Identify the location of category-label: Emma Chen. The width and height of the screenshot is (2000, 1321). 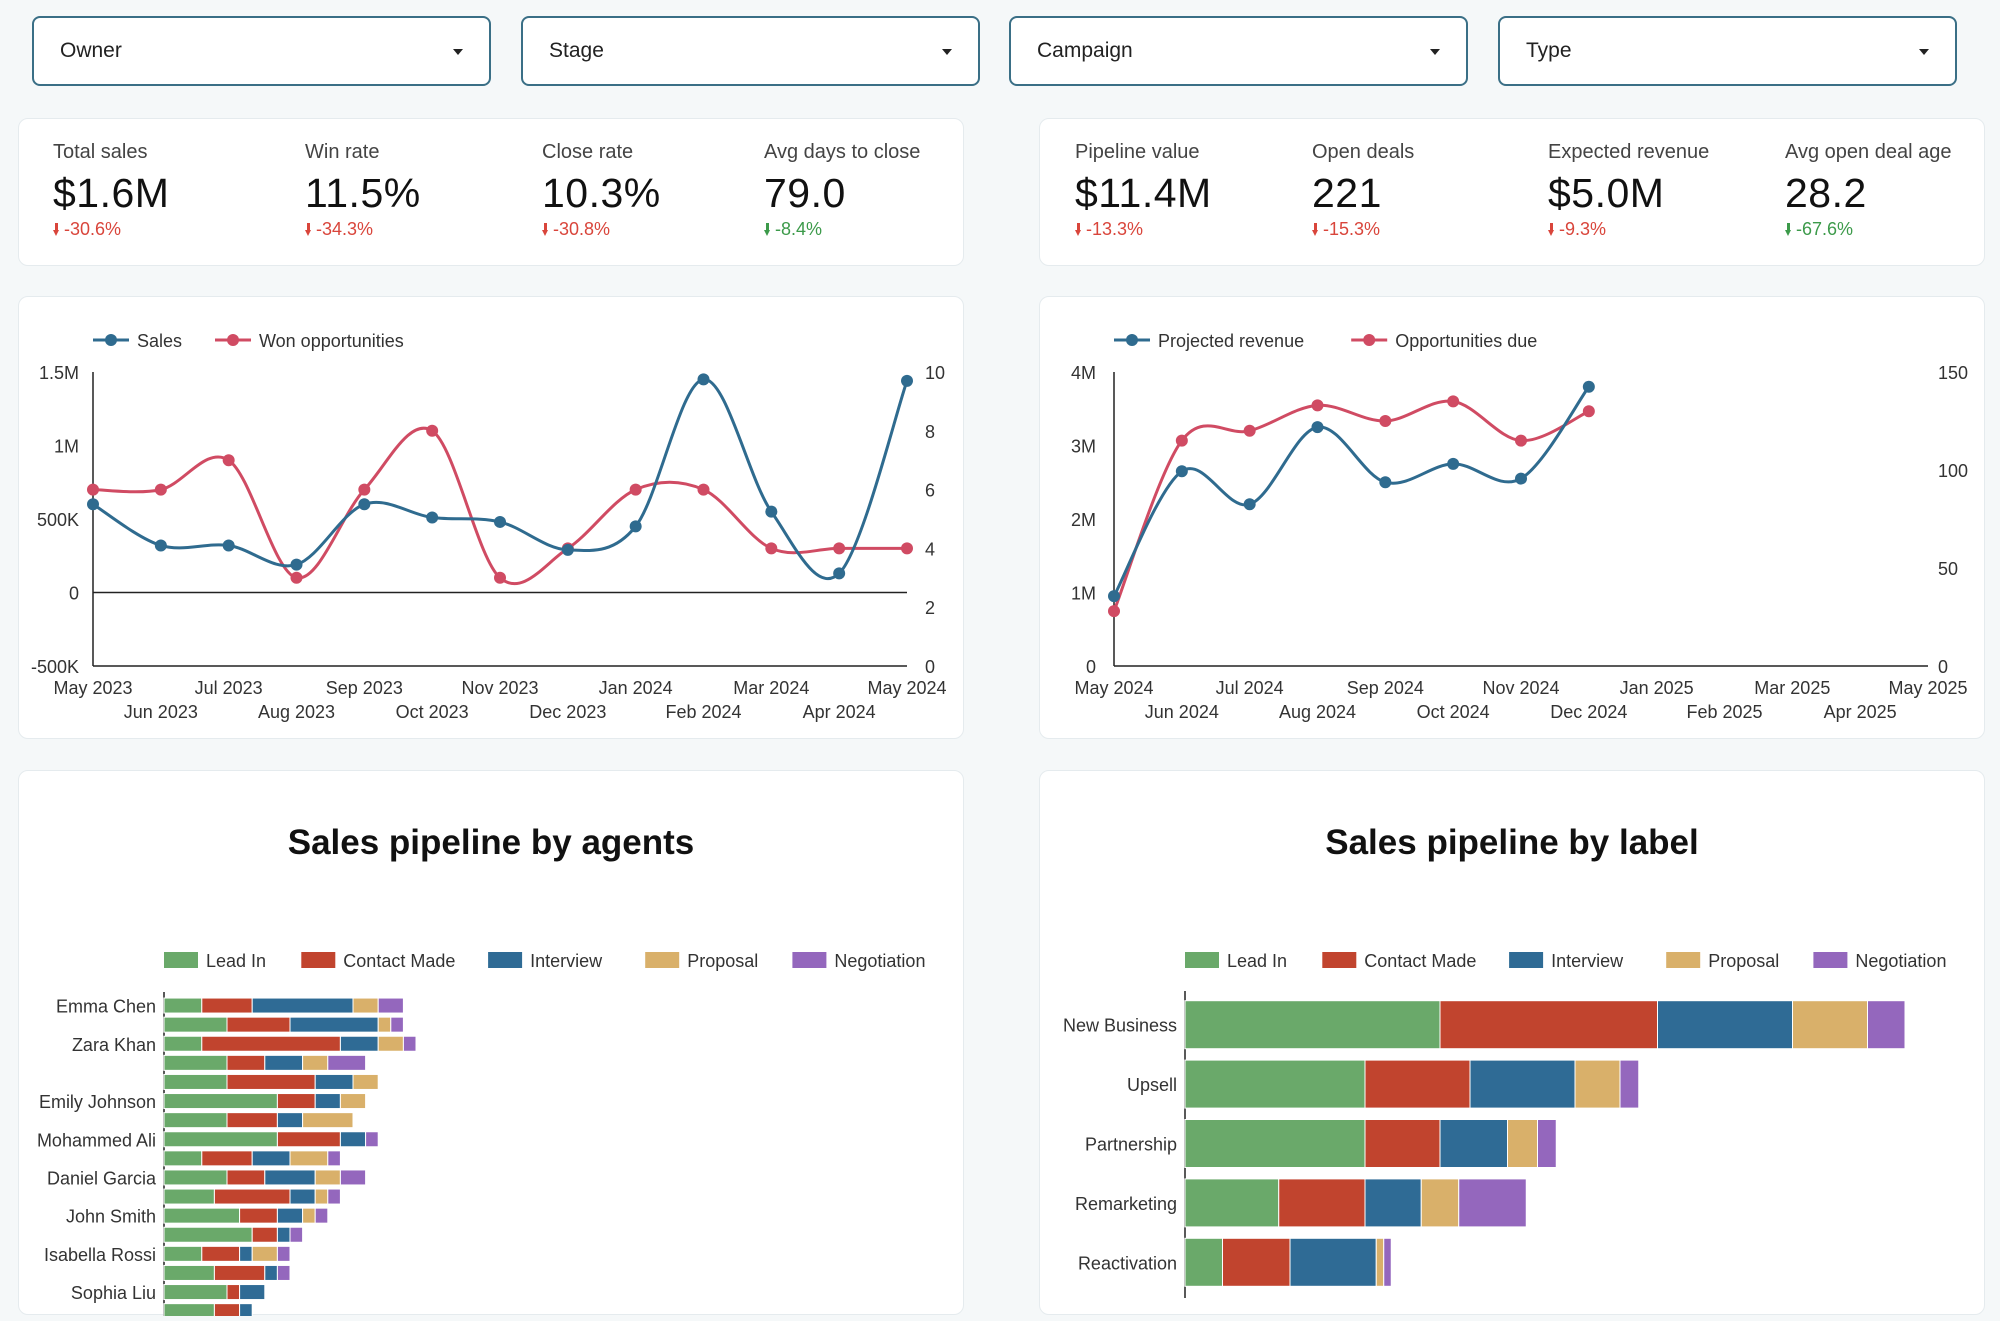
(106, 1007).